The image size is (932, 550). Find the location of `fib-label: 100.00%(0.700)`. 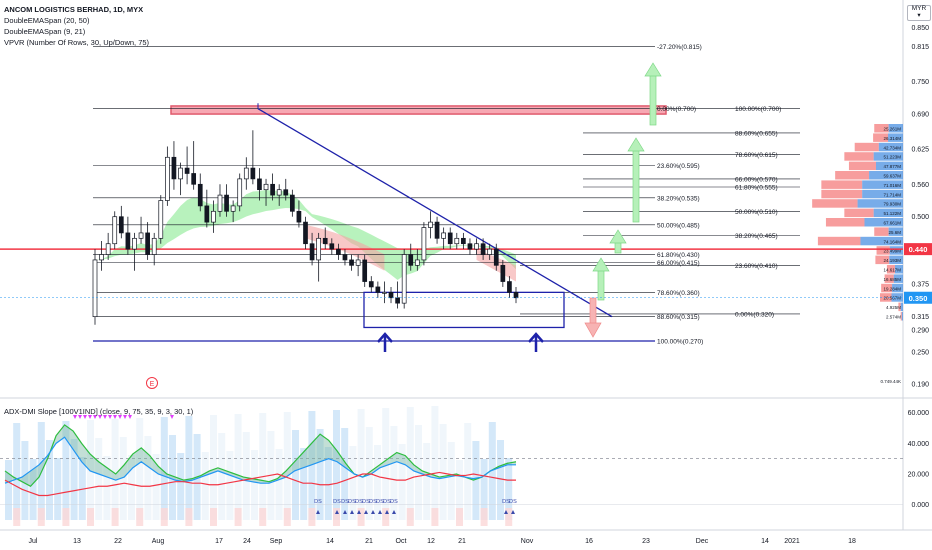

fib-label: 100.00%(0.700) is located at coordinates (758, 109).